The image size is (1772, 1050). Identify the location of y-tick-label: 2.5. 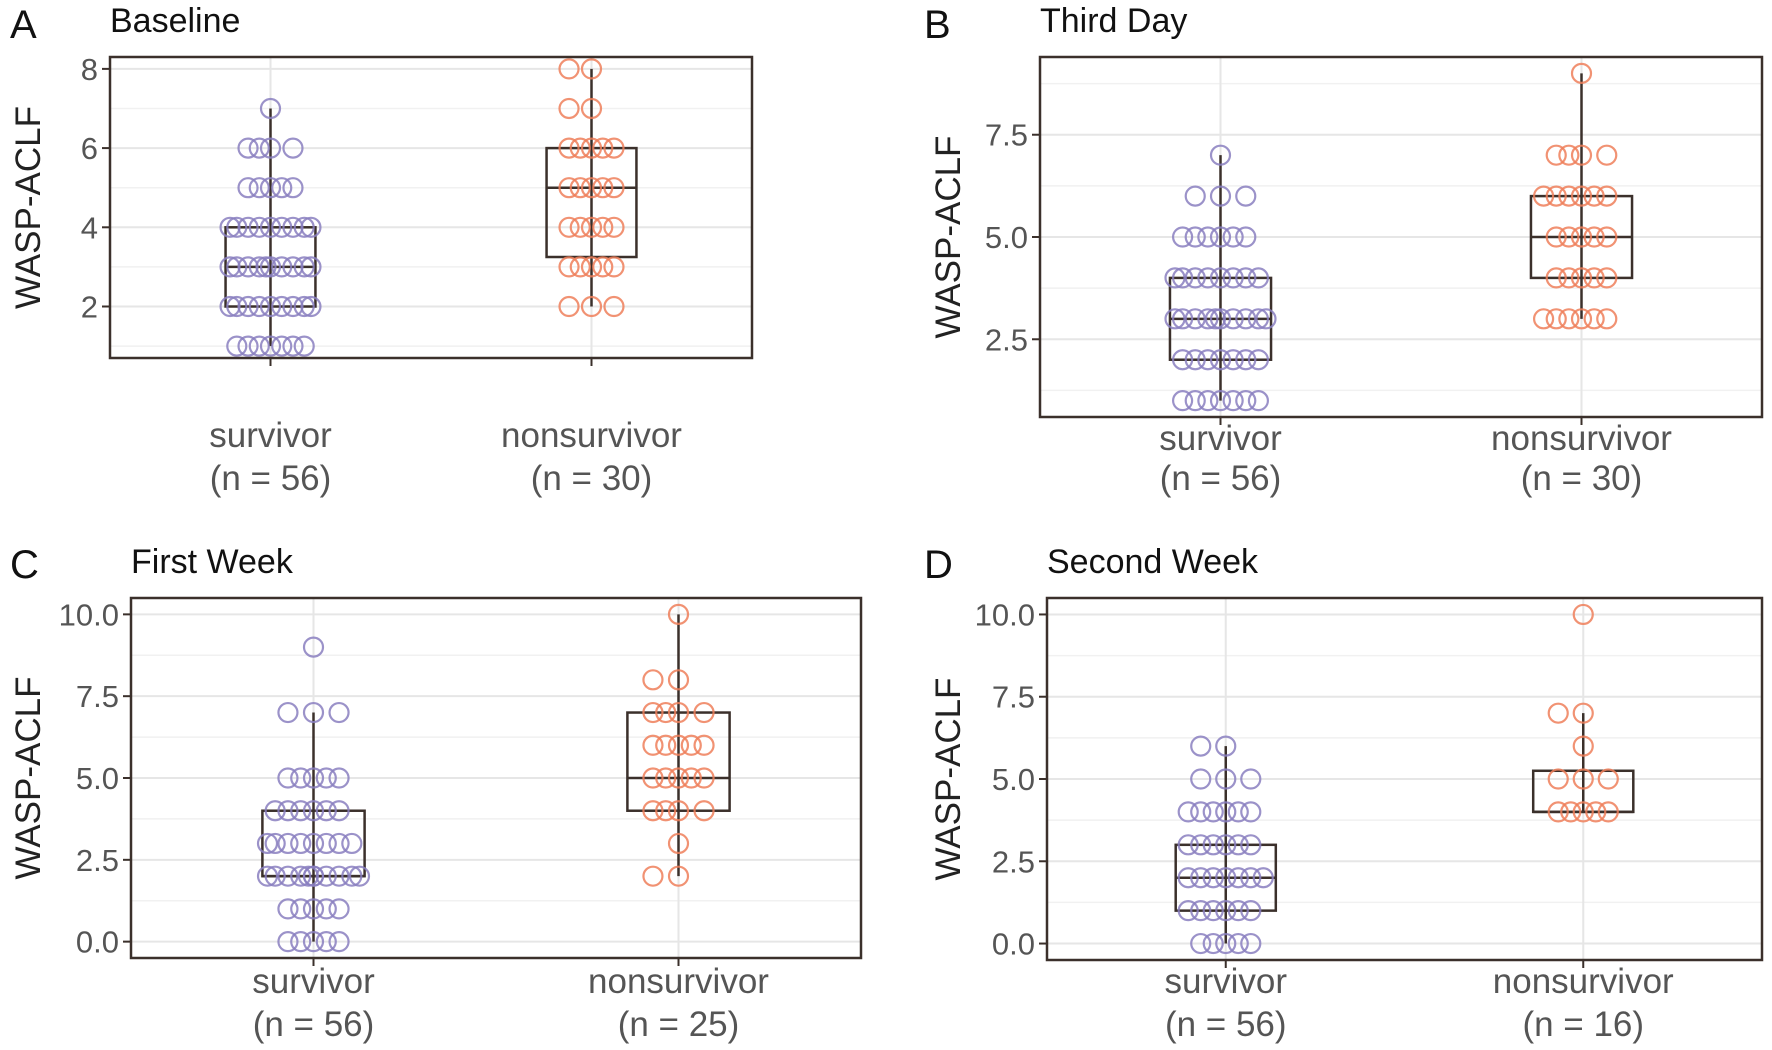
(97, 860).